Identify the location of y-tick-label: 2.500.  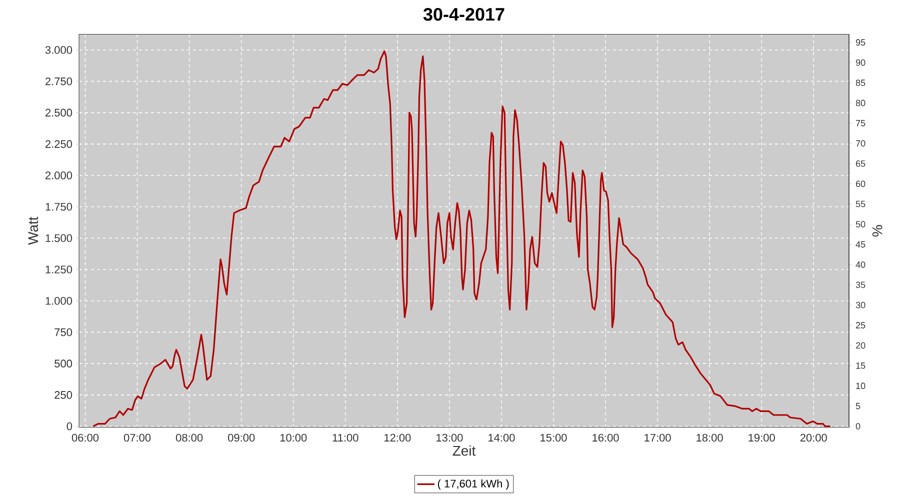
(59, 112).